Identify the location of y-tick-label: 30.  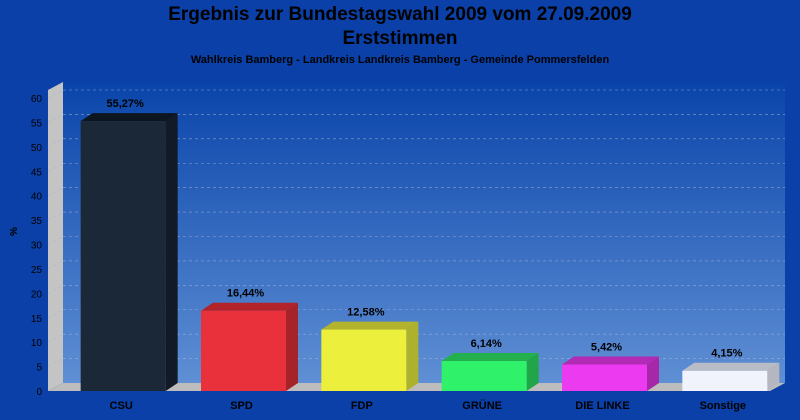
(37, 246).